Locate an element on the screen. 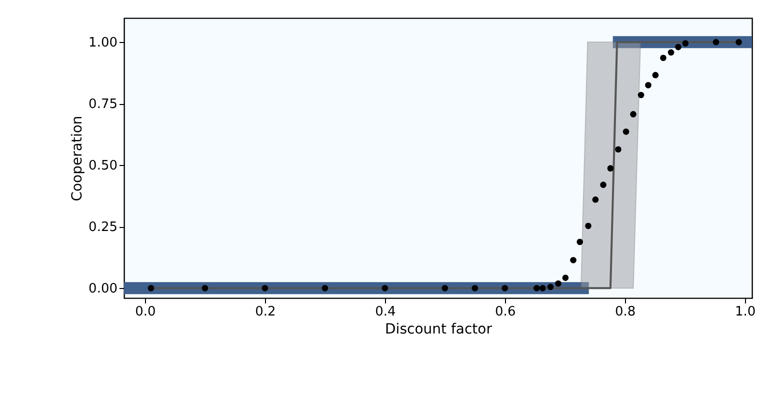  x-tick-label: 0.6 is located at coordinates (505, 312).